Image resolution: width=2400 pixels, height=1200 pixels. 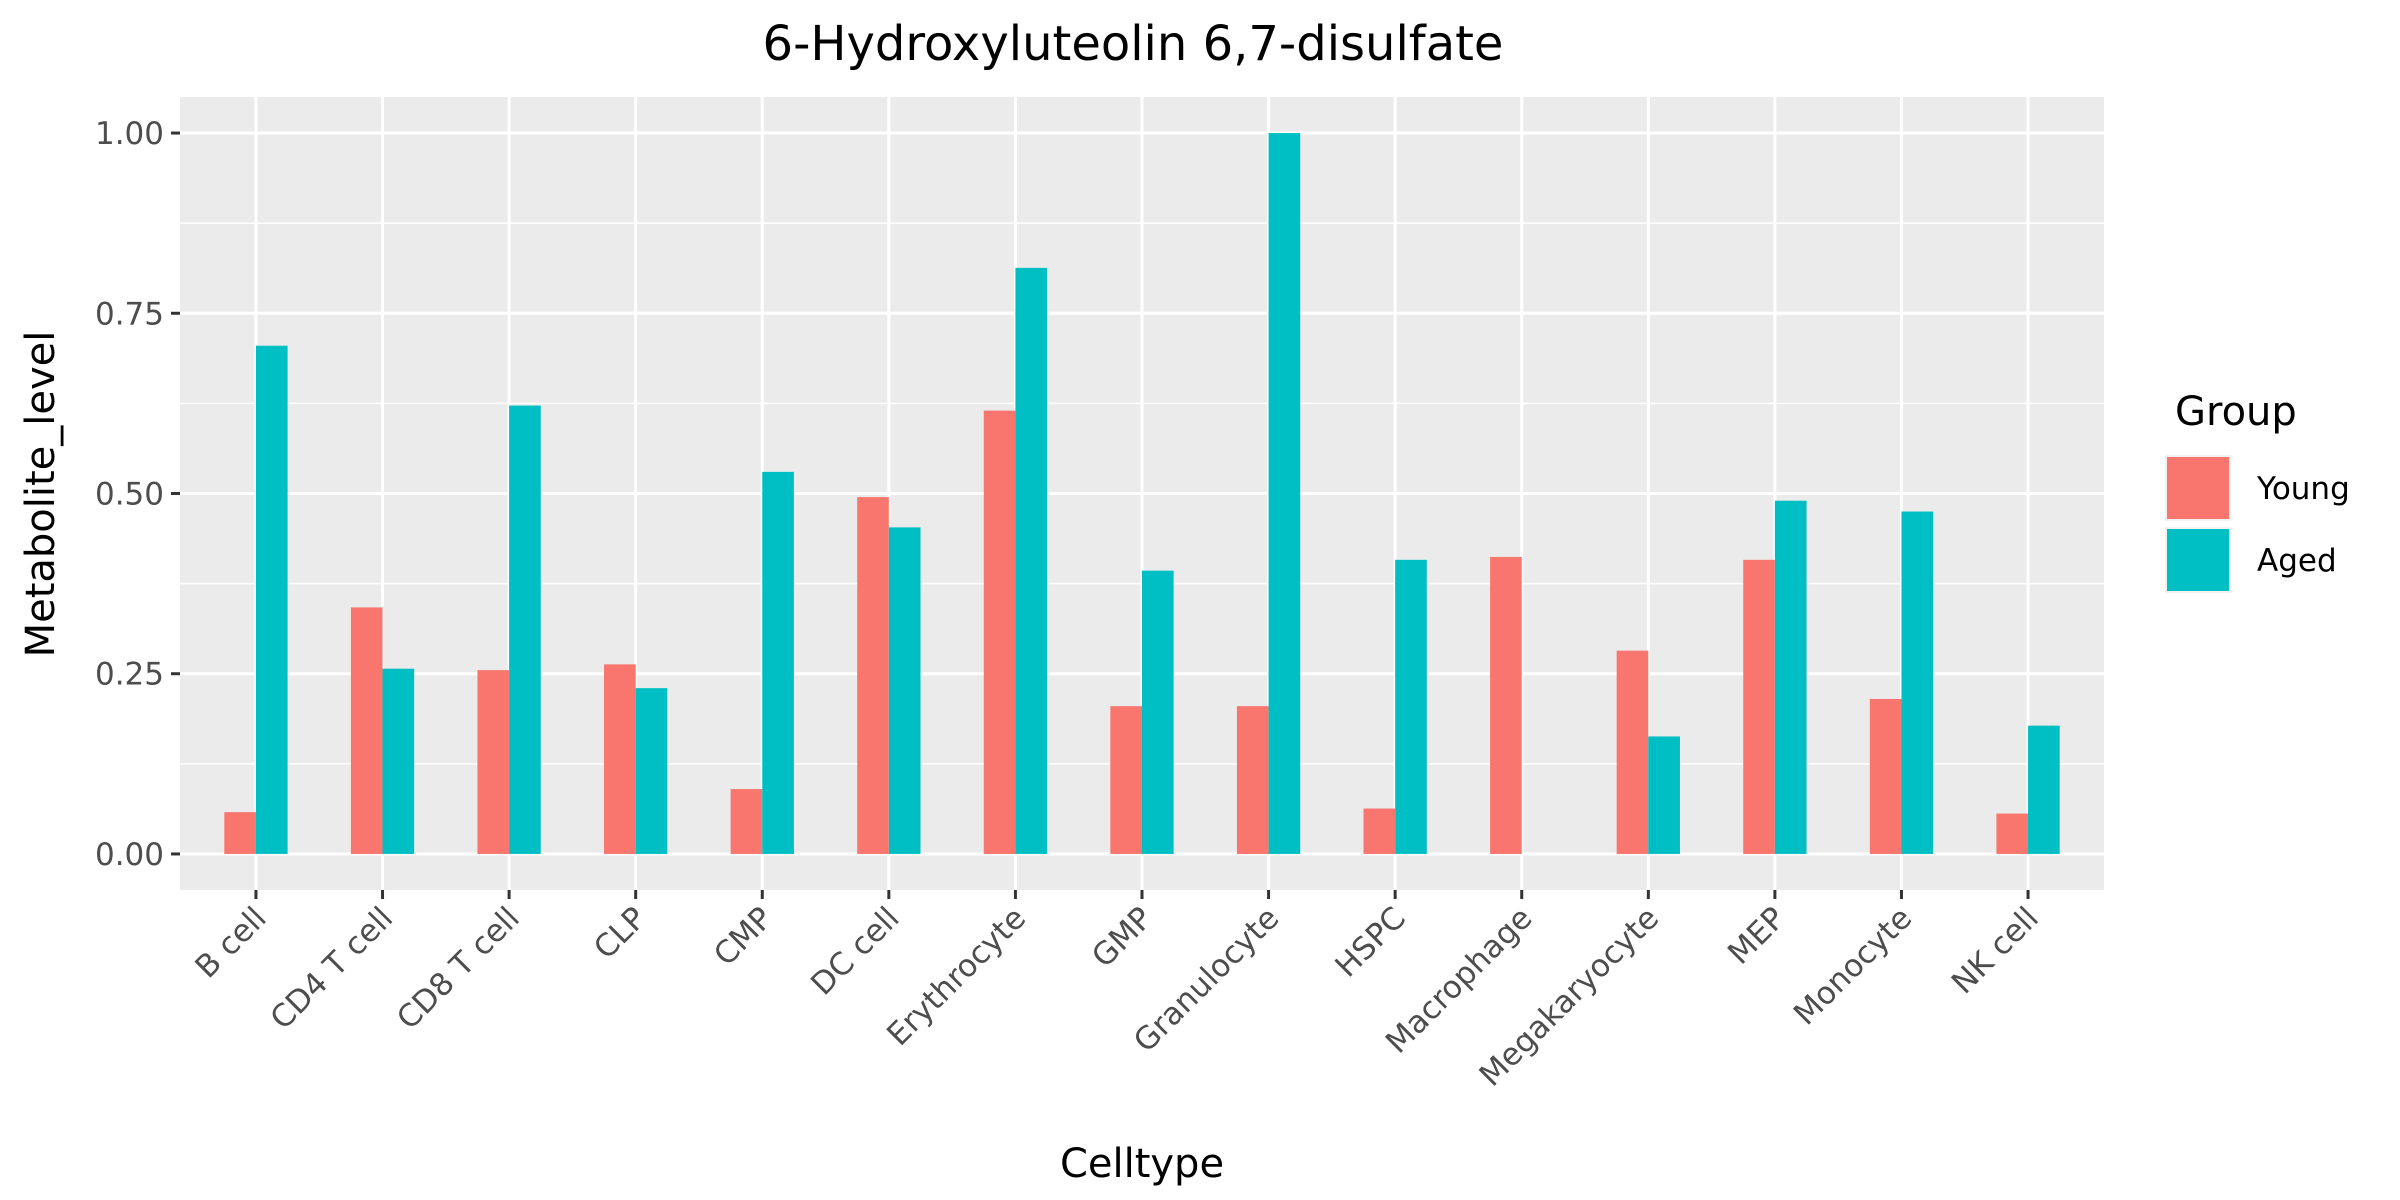 What do you see at coordinates (129, 855) in the screenshot?
I see `y-tick-label: 0.00` at bounding box center [129, 855].